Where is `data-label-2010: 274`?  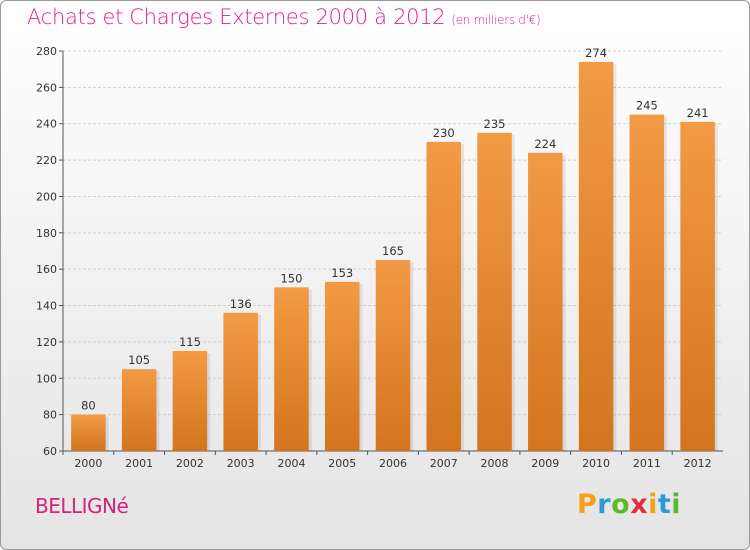
data-label-2010: 274 is located at coordinates (596, 53).